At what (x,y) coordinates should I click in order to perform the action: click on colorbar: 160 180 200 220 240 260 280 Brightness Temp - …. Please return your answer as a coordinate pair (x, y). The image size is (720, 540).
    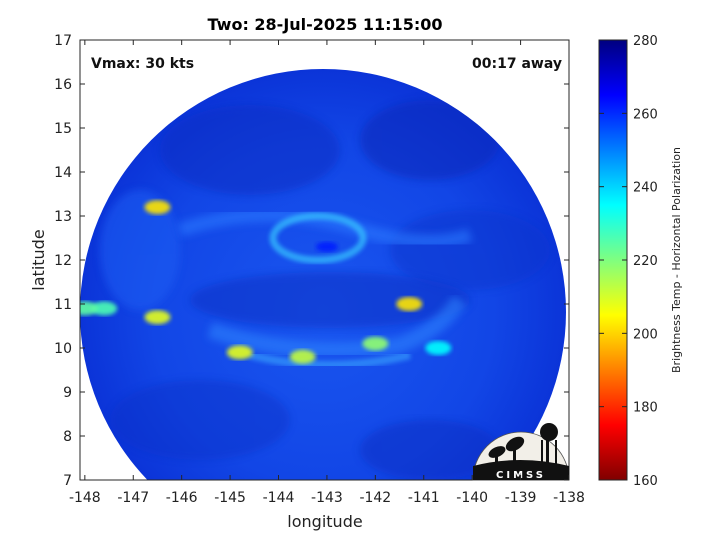
    Looking at the image, I should click on (640, 261).